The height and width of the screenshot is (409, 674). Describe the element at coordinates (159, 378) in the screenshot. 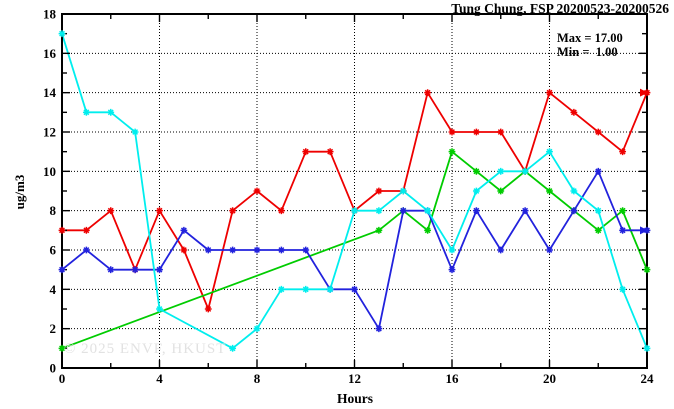

I see `x-tick-label: 4` at that location.